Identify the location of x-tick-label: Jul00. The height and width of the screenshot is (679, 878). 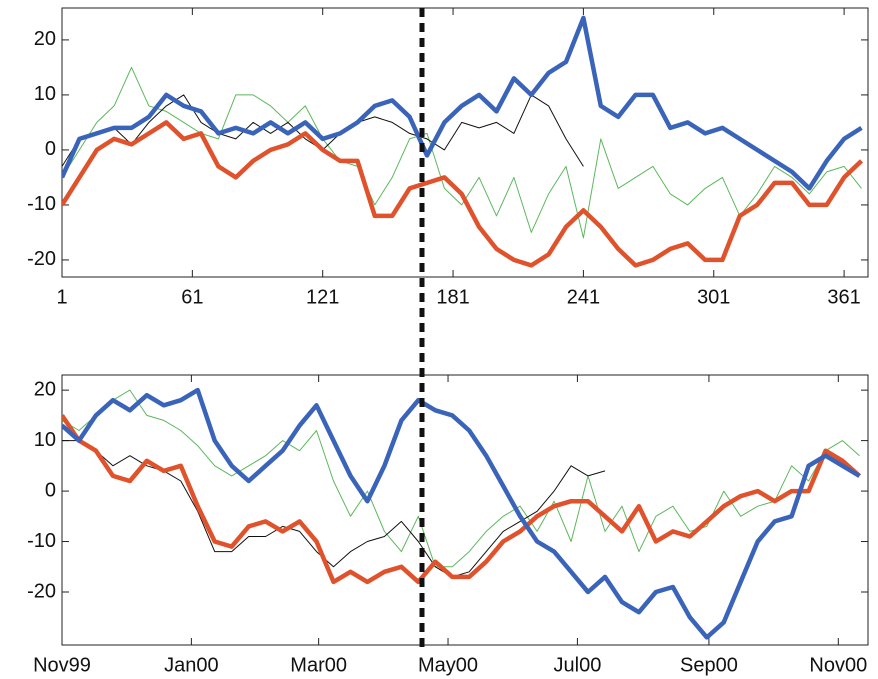
(578, 665).